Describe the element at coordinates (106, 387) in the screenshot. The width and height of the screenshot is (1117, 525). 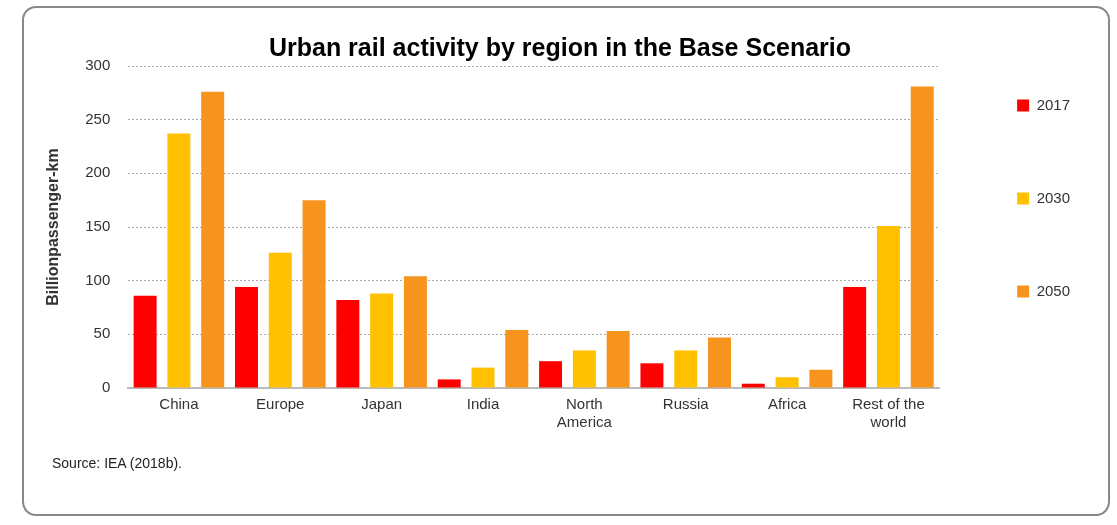
I see `y-tick-label: 0` at that location.